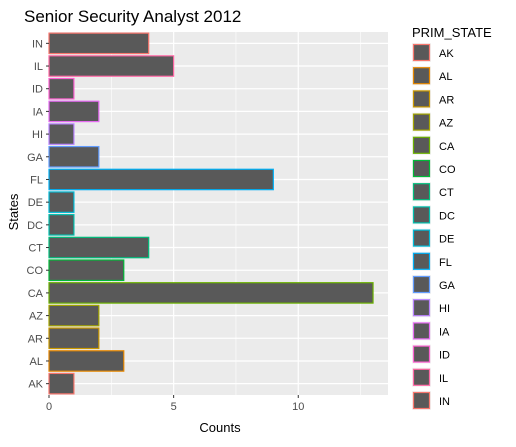  What do you see at coordinates (74, 156) in the screenshot?
I see `bar-ga` at bounding box center [74, 156].